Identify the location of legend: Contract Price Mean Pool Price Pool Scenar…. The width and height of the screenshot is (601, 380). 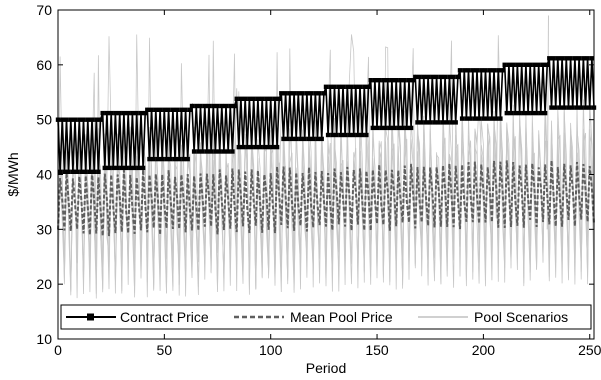
(326, 317).